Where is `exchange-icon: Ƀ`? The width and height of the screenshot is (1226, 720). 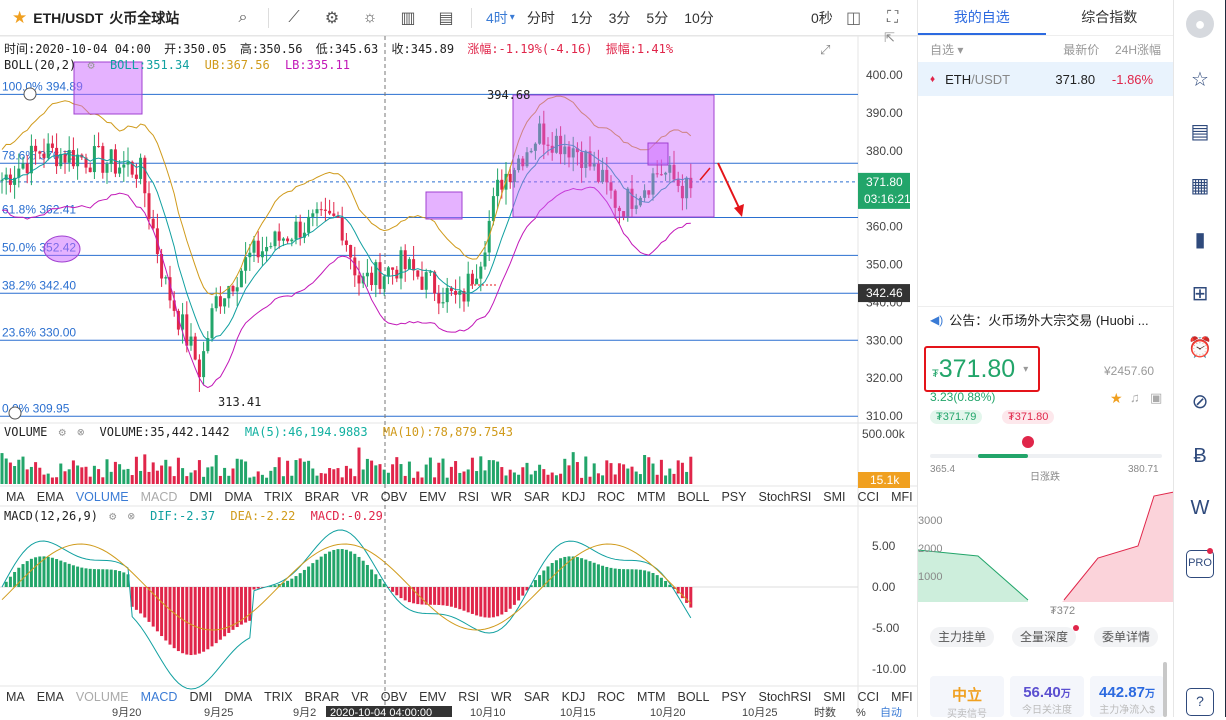
exchange-icon: Ƀ is located at coordinates (1200, 456).